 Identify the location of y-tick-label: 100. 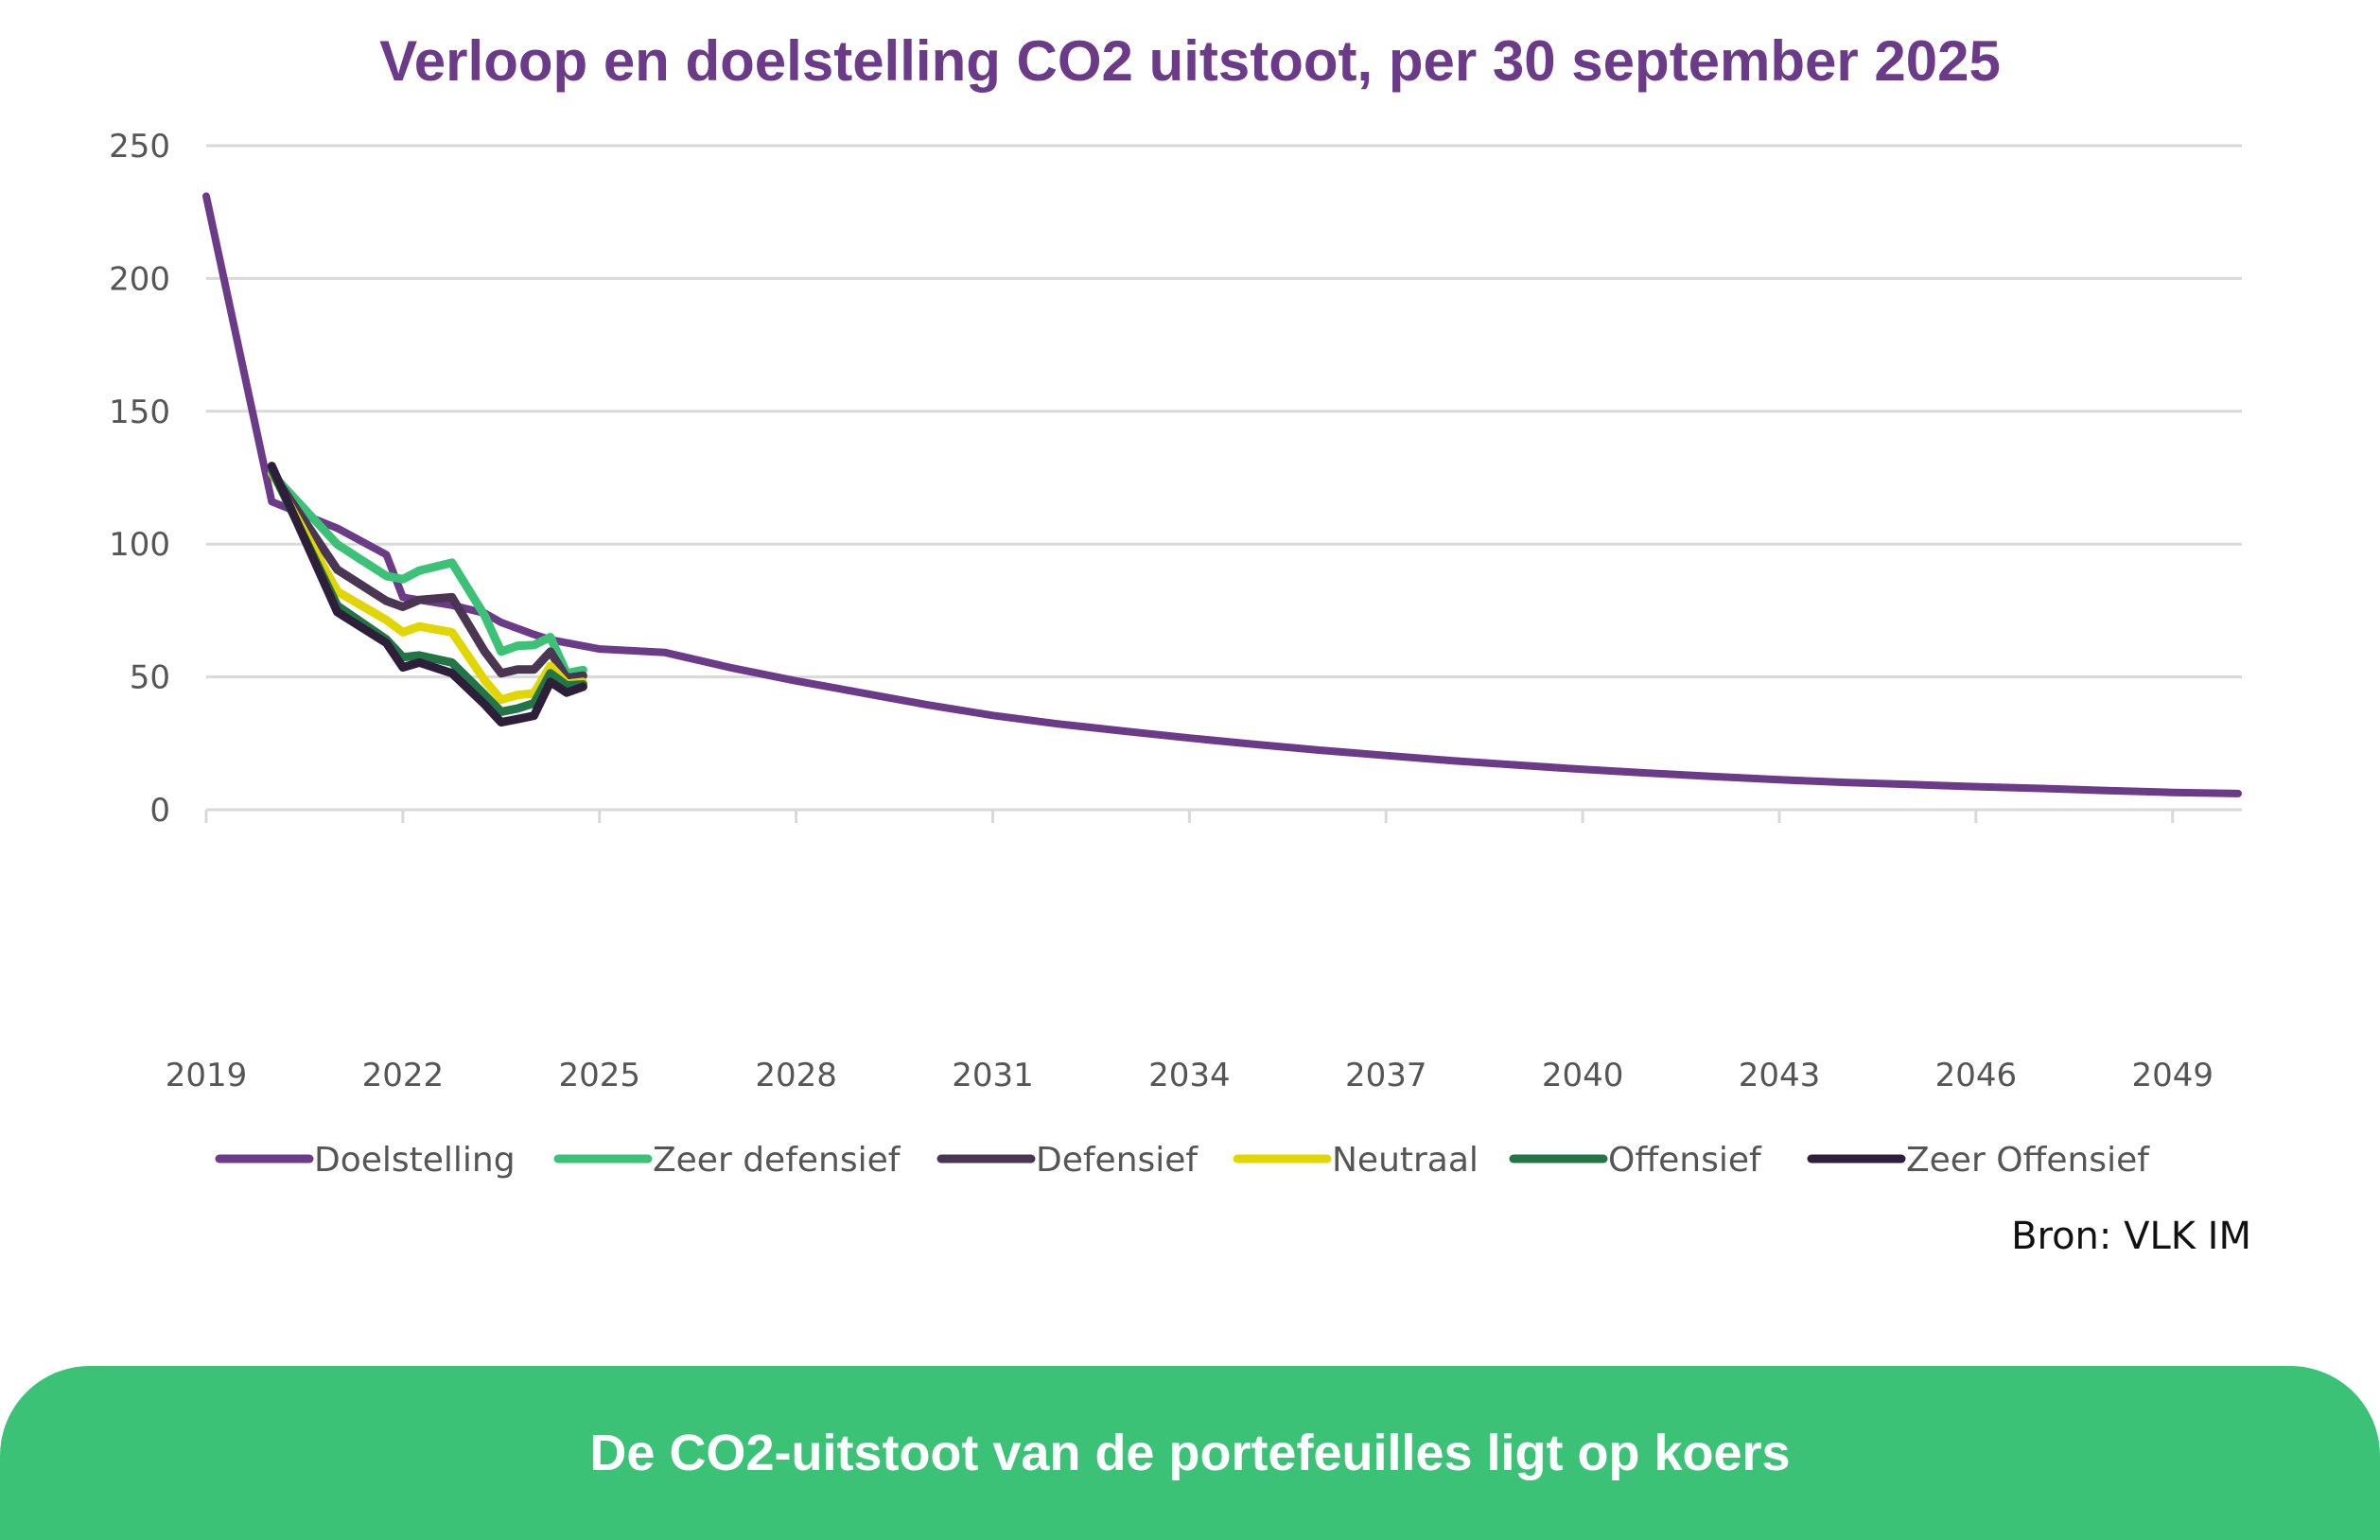
(139, 545).